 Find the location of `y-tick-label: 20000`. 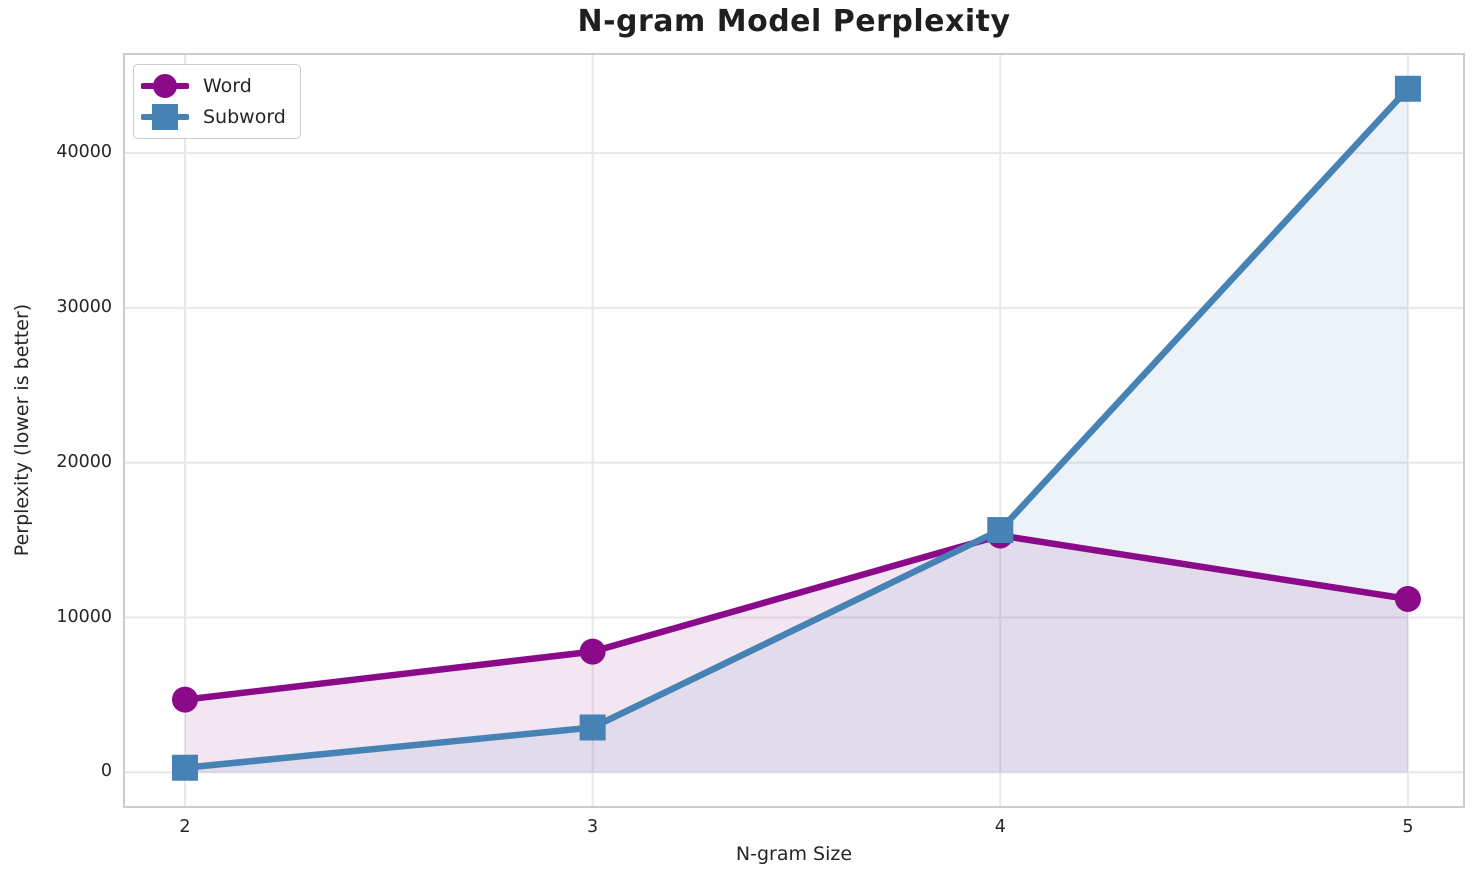

y-tick-label: 20000 is located at coordinates (84, 461).